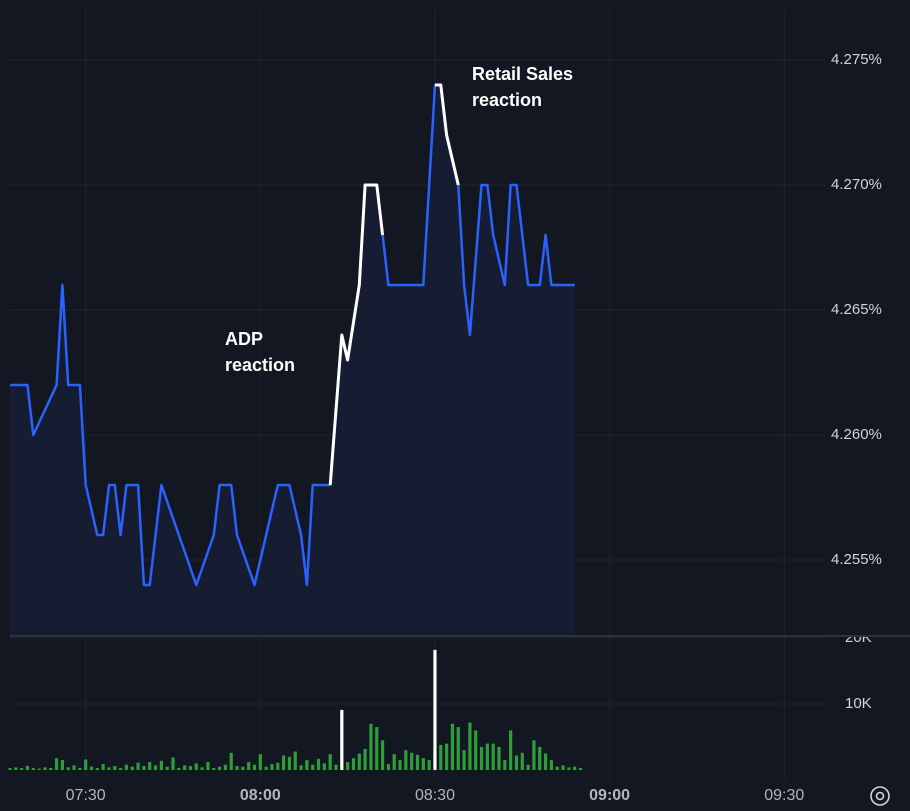 Image resolution: width=910 pixels, height=811 pixels. I want to click on x-tick-label: 09:00, so click(609, 795).